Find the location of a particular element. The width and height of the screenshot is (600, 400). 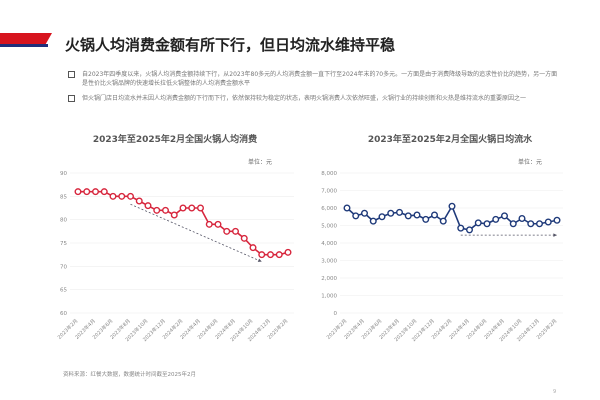

y-tick-label: 85 is located at coordinates (63, 197).